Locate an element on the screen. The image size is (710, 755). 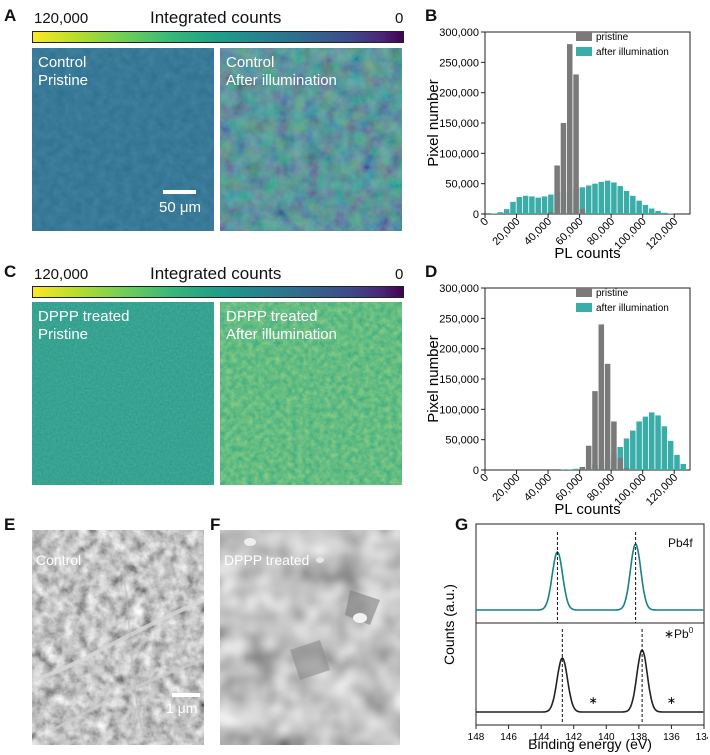
scale-bar-e is located at coordinates (186, 695).